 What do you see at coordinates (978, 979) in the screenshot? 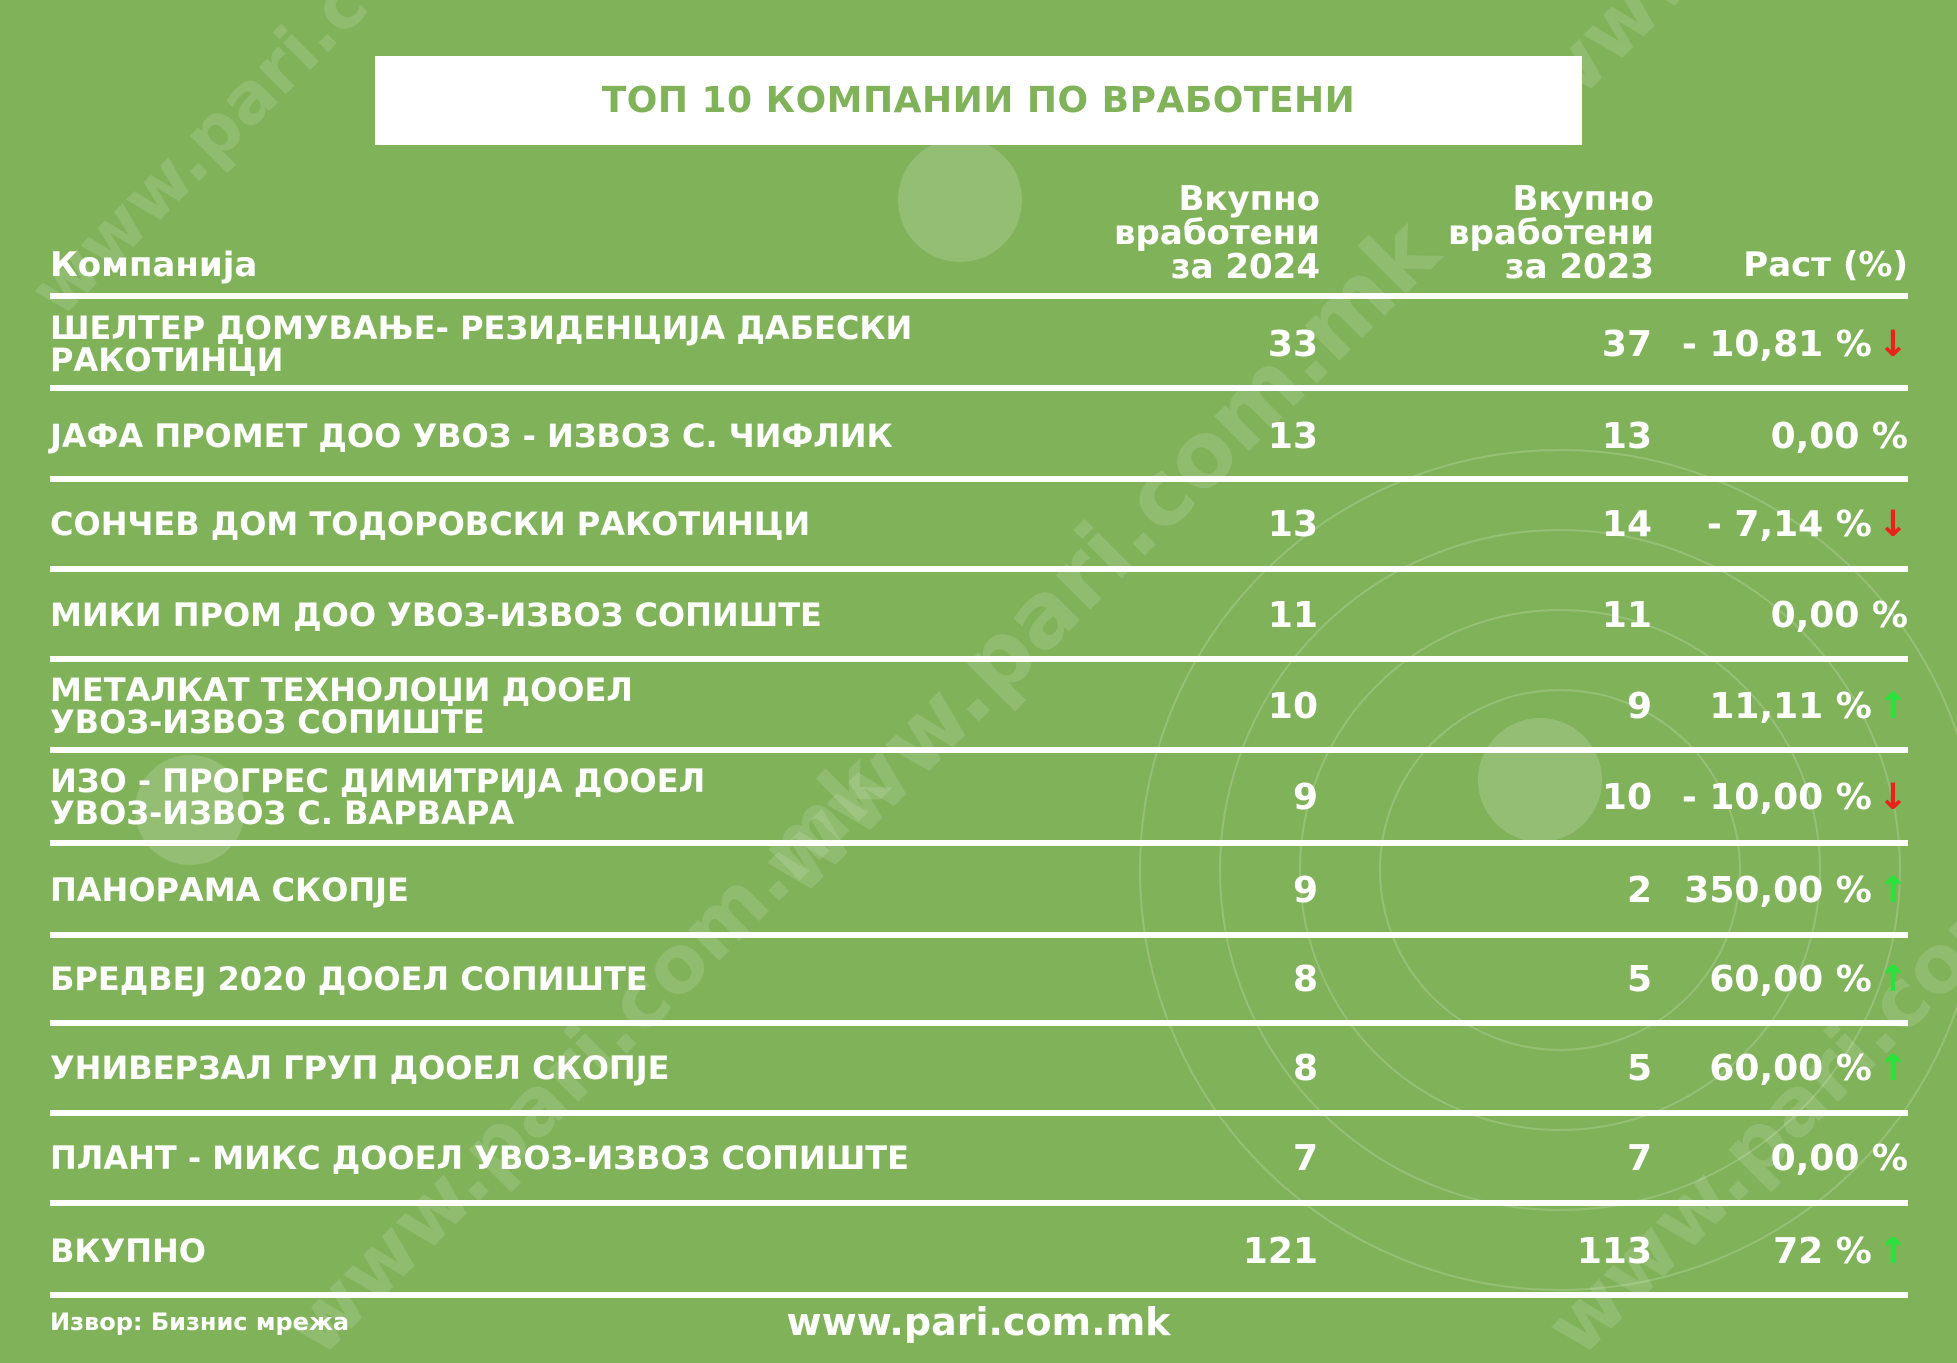
I see `table-row: БРЕДВЕЈ 2020 ДООЕЛ СОПИШТЕ 8 5 60,00 % ↑` at bounding box center [978, 979].